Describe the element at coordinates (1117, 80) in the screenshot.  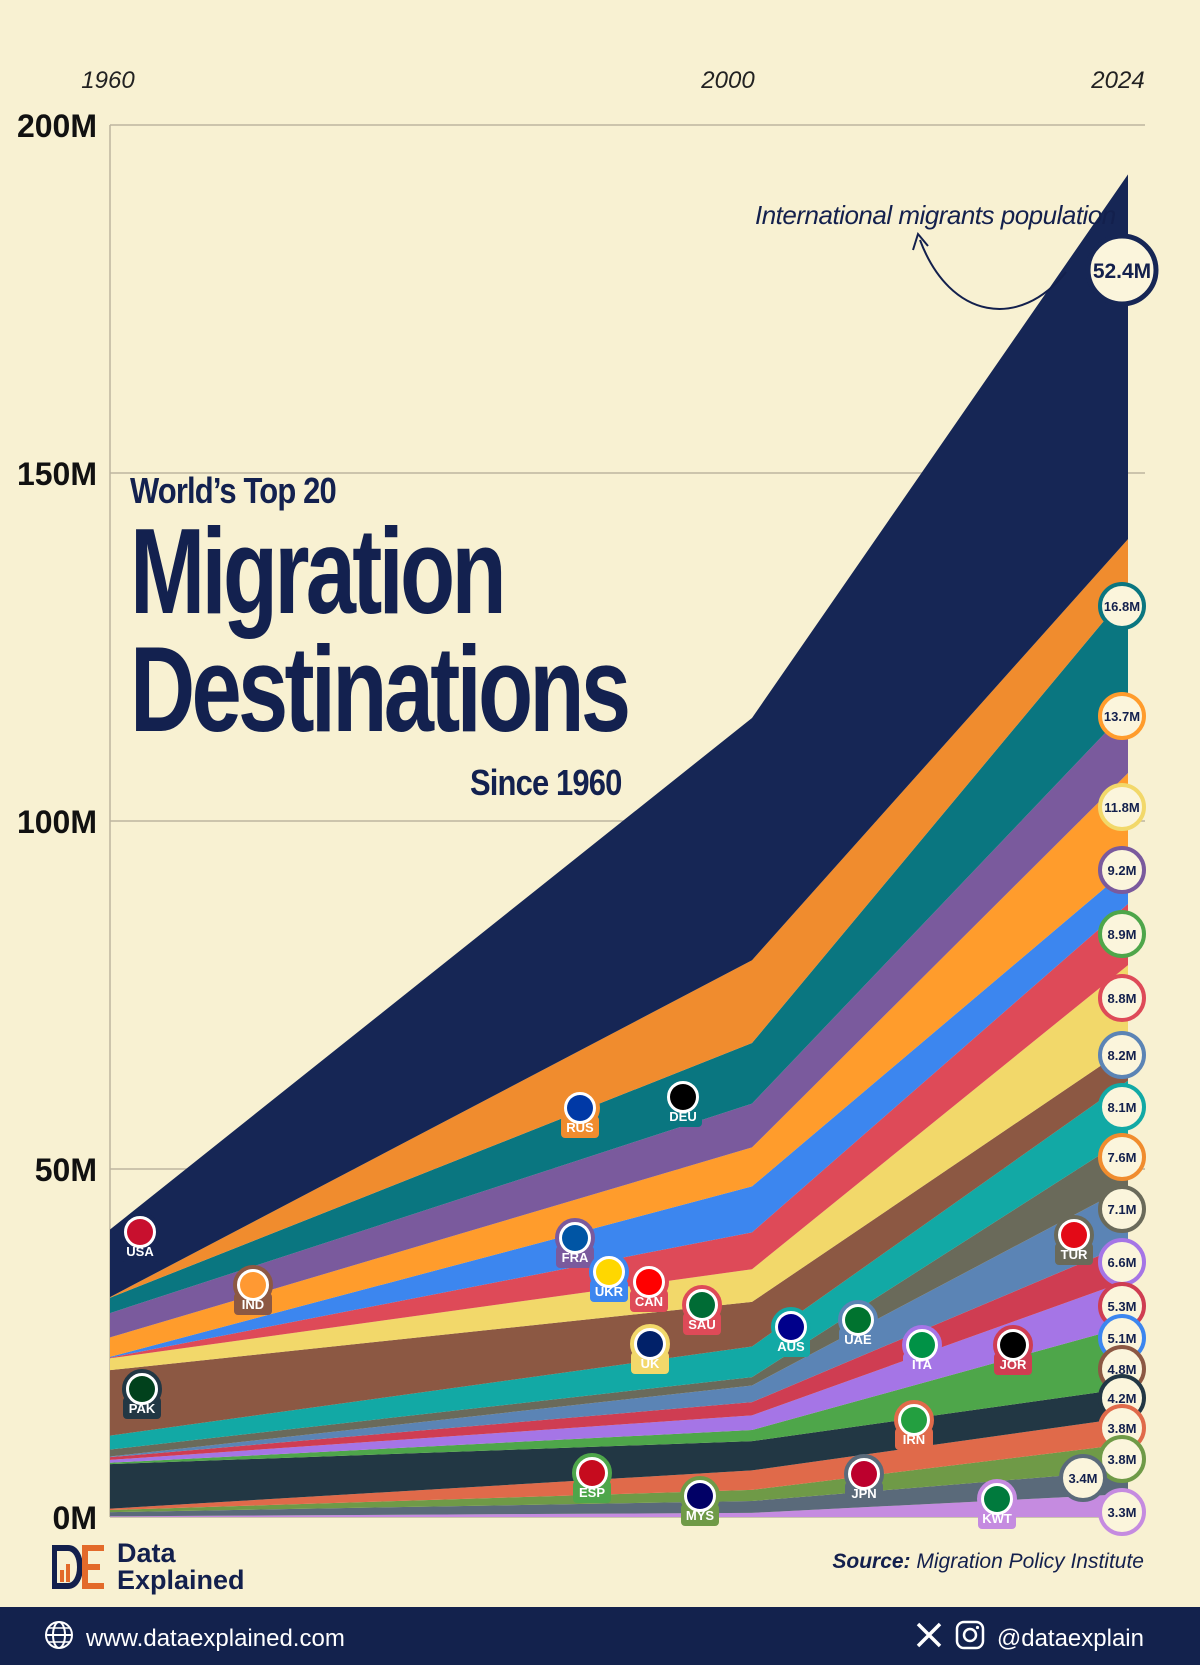
I see `x-tick-label: 2024` at that location.